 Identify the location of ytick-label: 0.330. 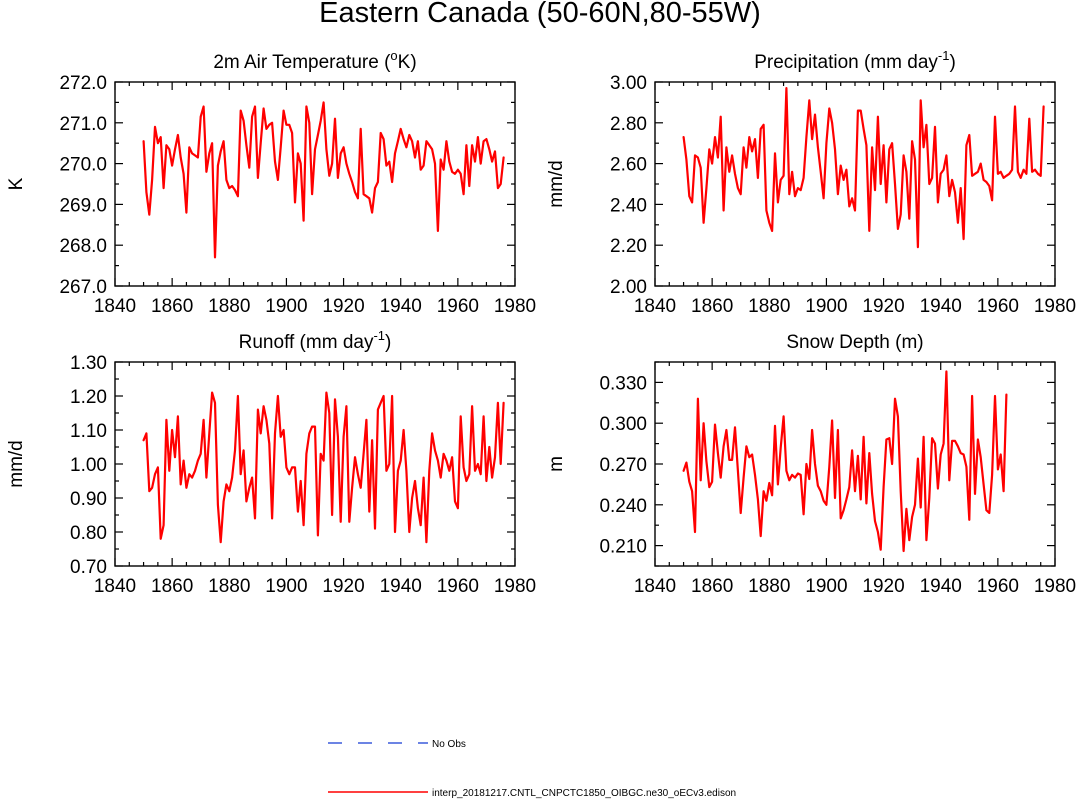
(623, 383).